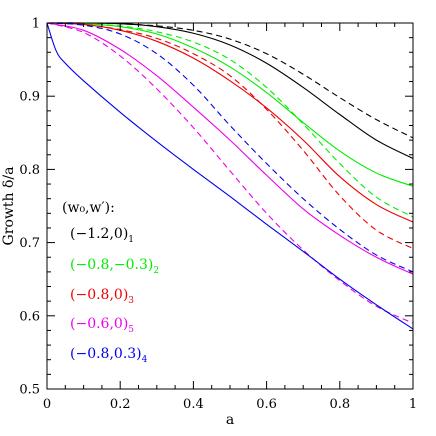  What do you see at coordinates (413, 404) in the screenshot?
I see `x-tick-label: 1` at bounding box center [413, 404].